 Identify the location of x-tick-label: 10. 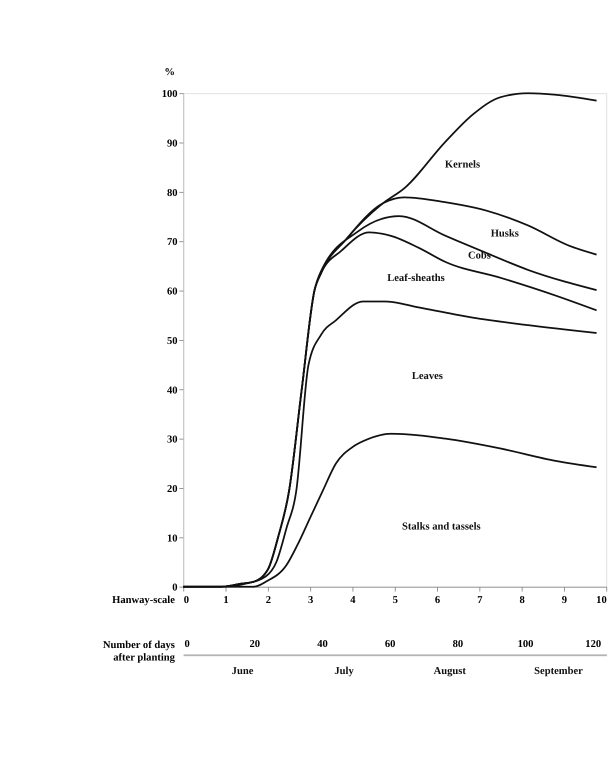
(601, 600).